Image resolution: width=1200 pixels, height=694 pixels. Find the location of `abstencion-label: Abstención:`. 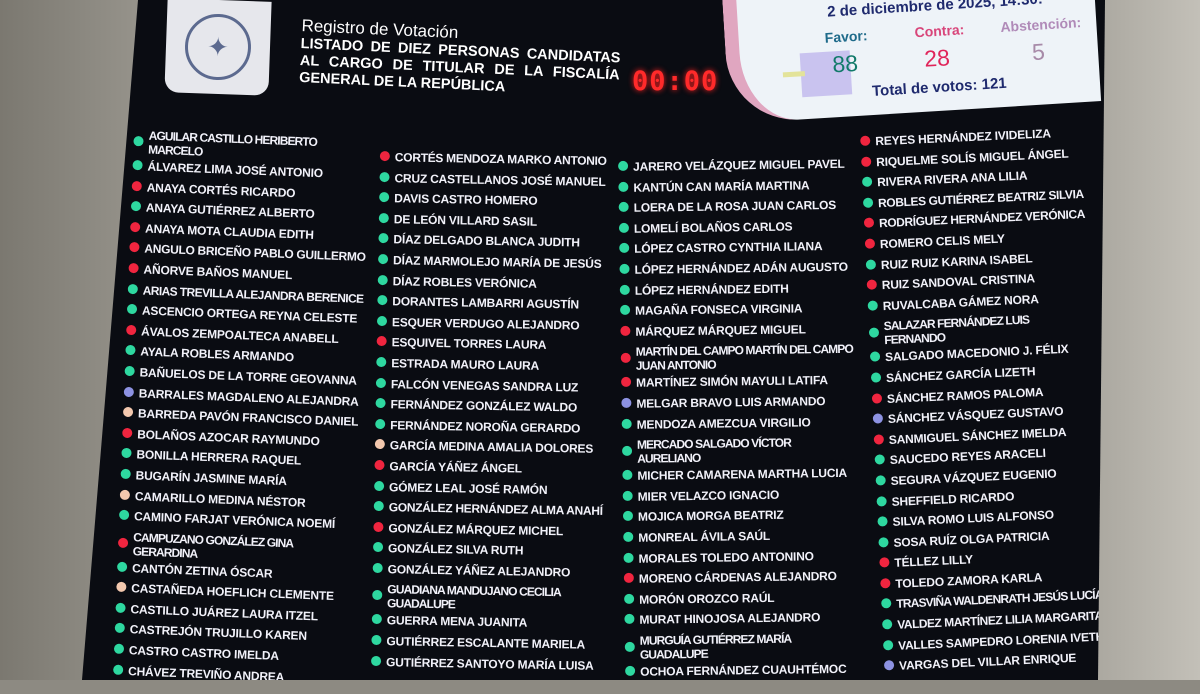

abstencion-label: Abstención: is located at coordinates (1040, 25).